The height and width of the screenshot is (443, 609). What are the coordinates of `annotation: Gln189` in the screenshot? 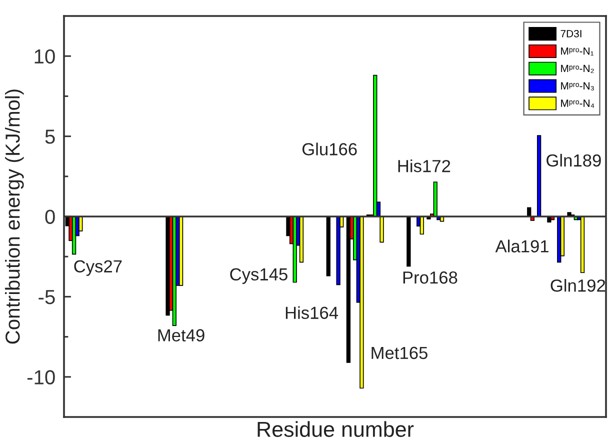 It's located at (573, 160).